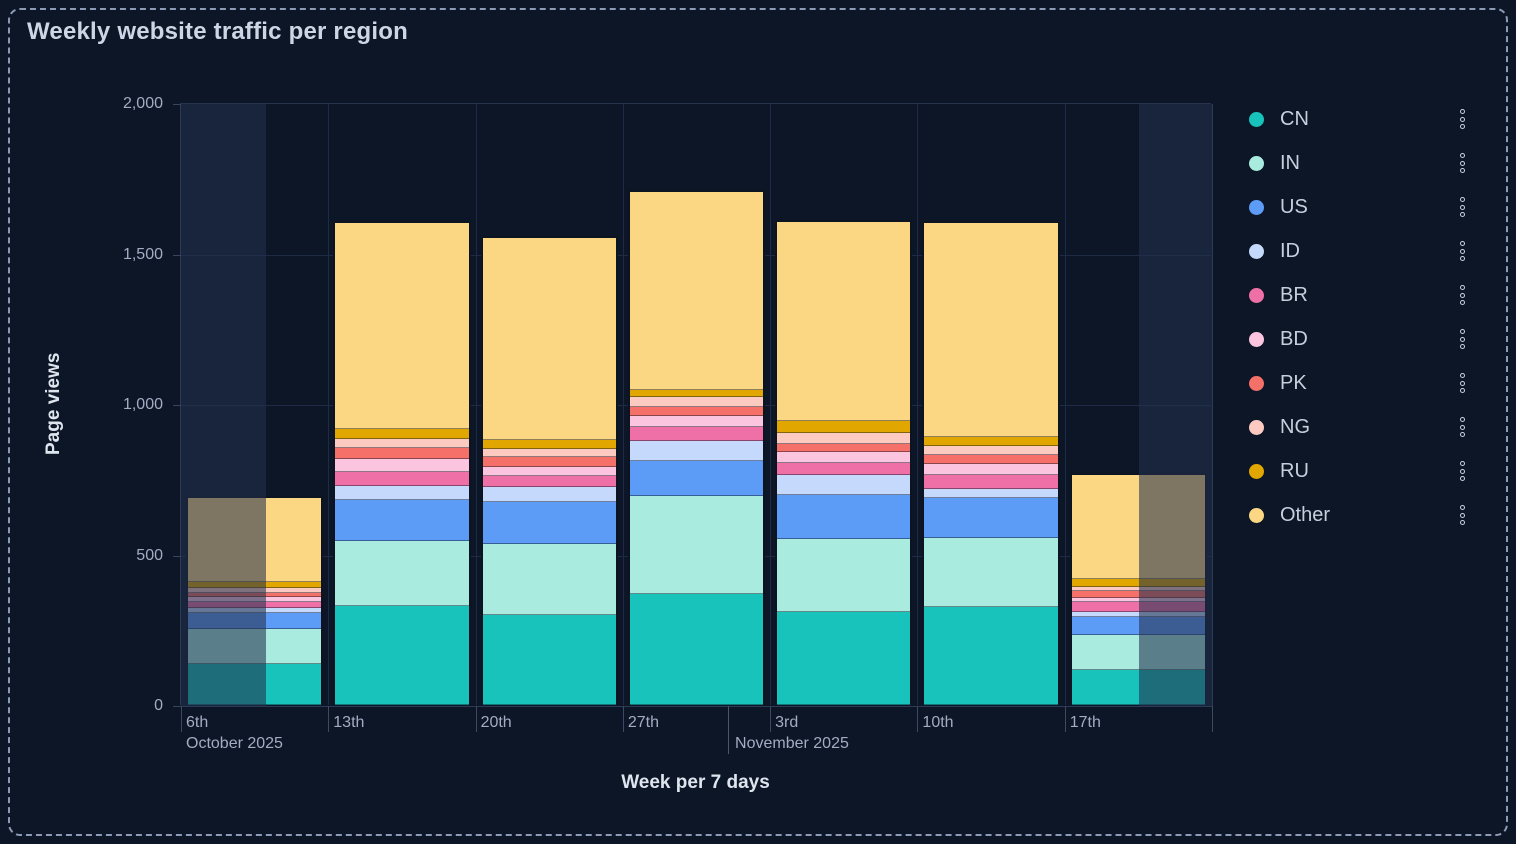 This screenshot has width=1516, height=844. What do you see at coordinates (1358, 471) in the screenshot?
I see `legend-item-RU: RU` at bounding box center [1358, 471].